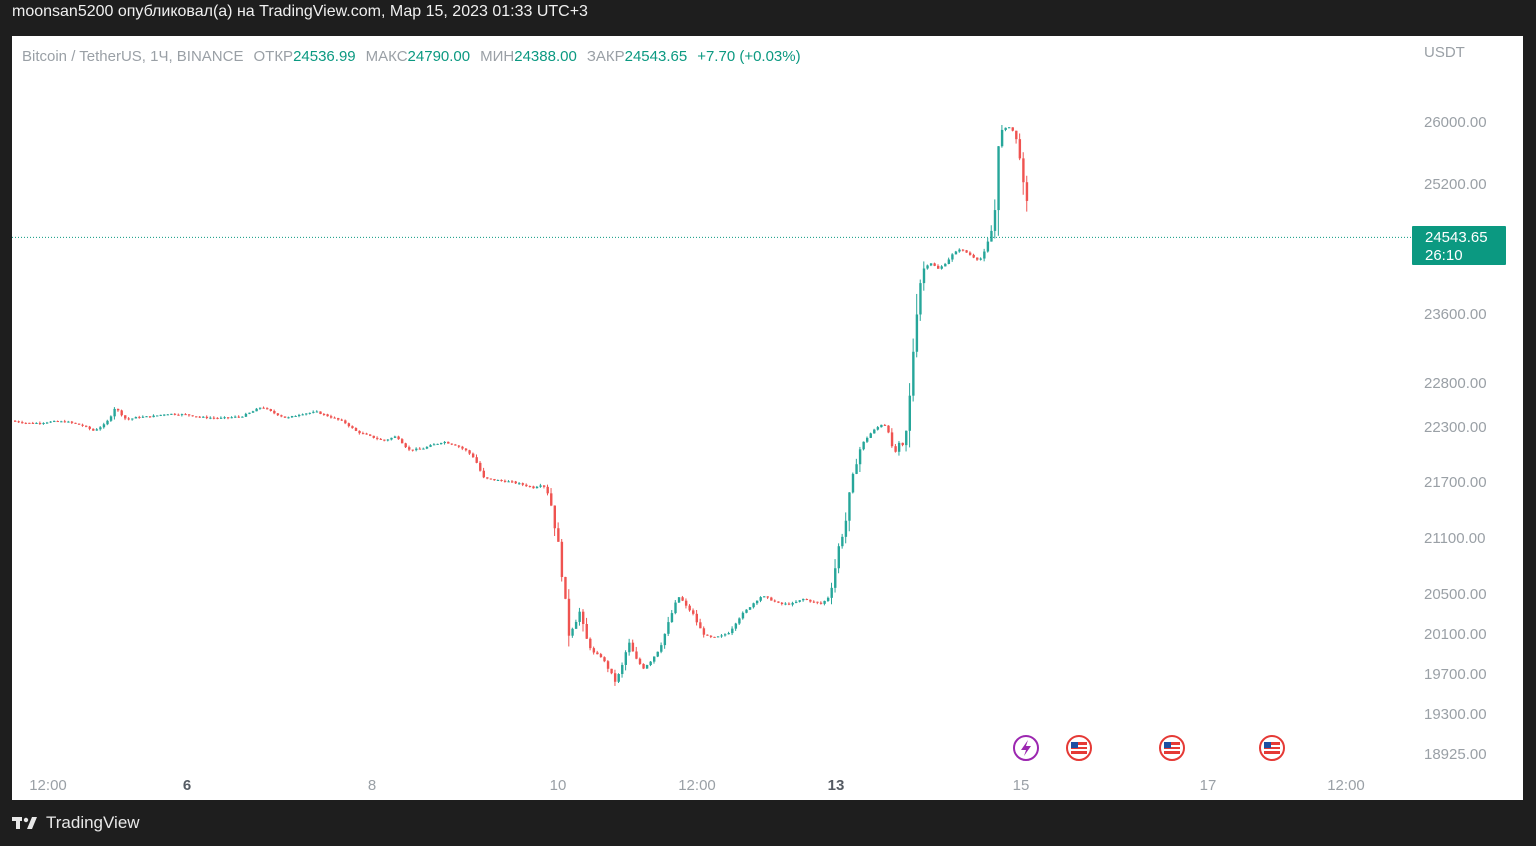  I want to click on y-axis-currency: USDT, so click(1444, 52).